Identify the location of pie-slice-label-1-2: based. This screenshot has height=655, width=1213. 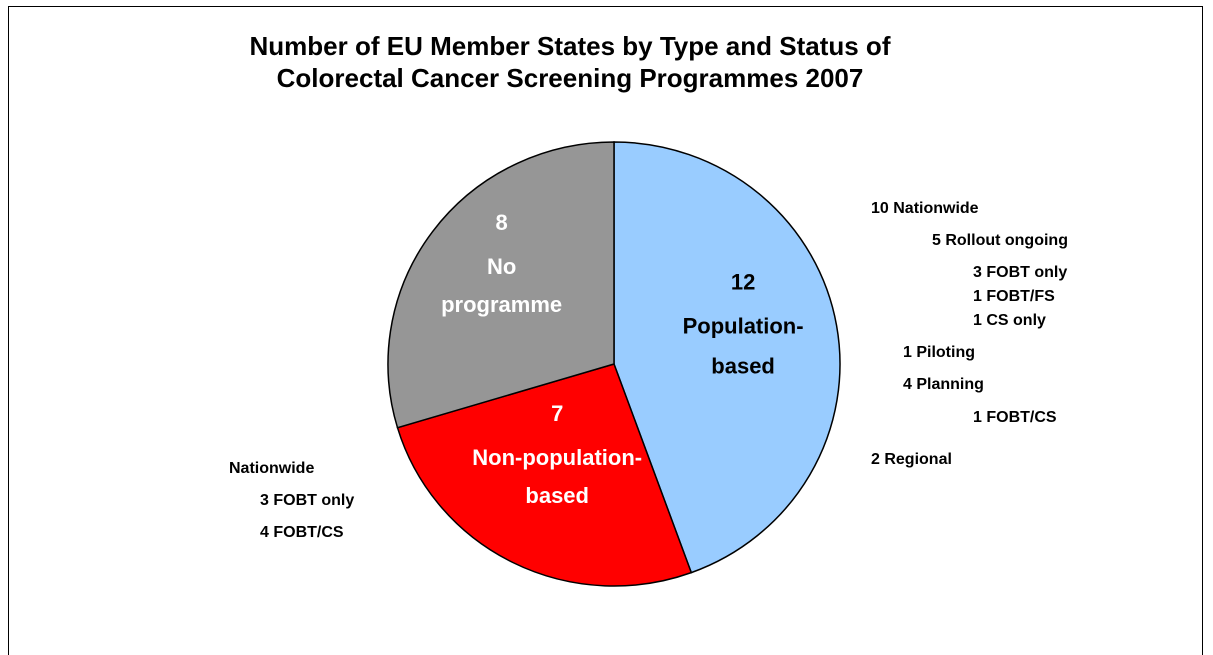
(557, 495).